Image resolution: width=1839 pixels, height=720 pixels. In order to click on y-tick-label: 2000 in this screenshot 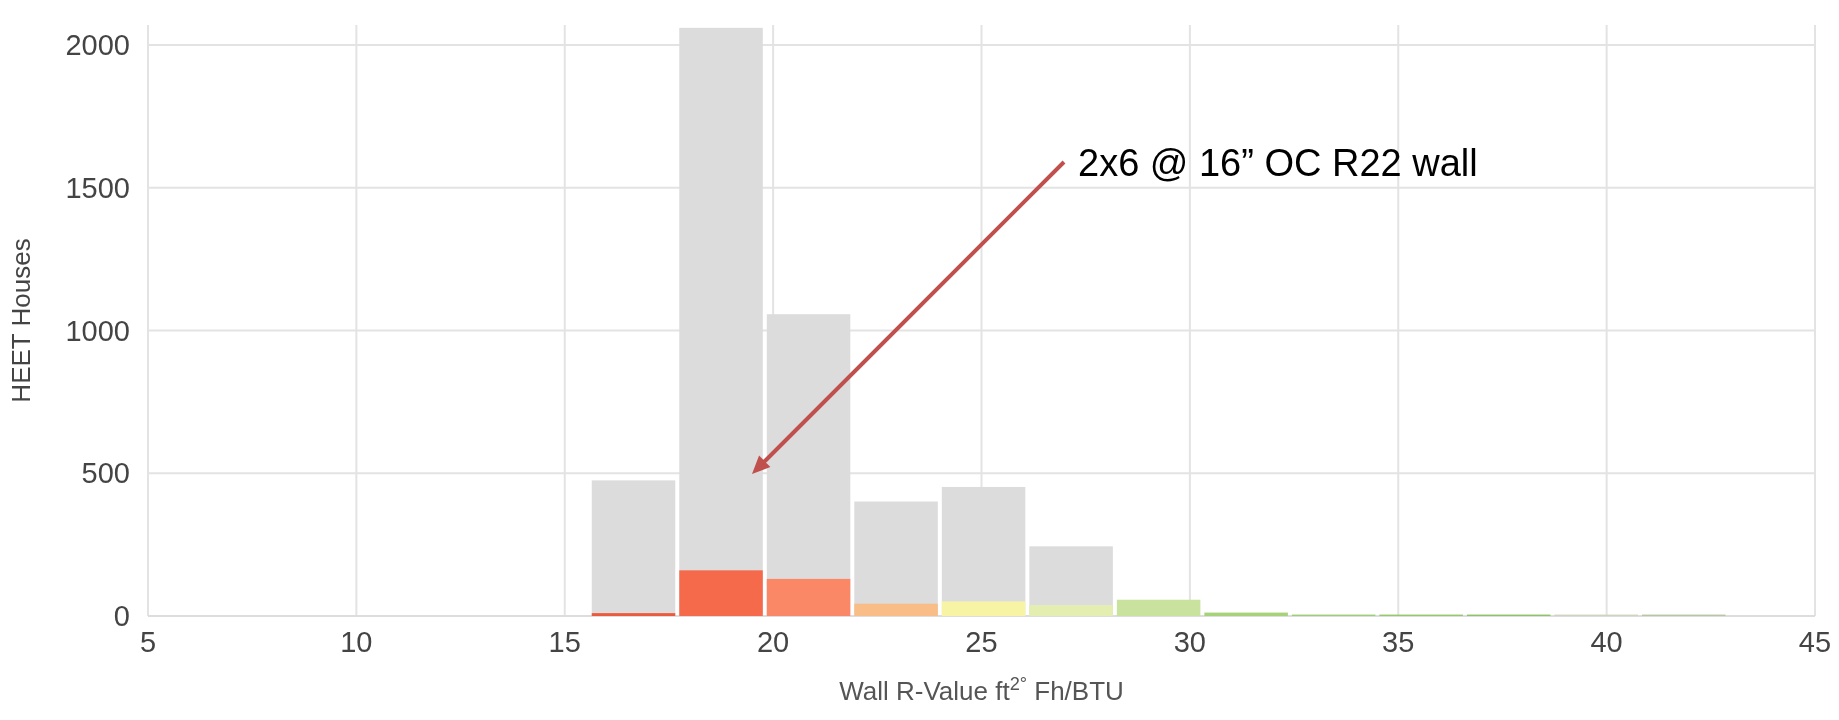, I will do `click(97, 45)`.